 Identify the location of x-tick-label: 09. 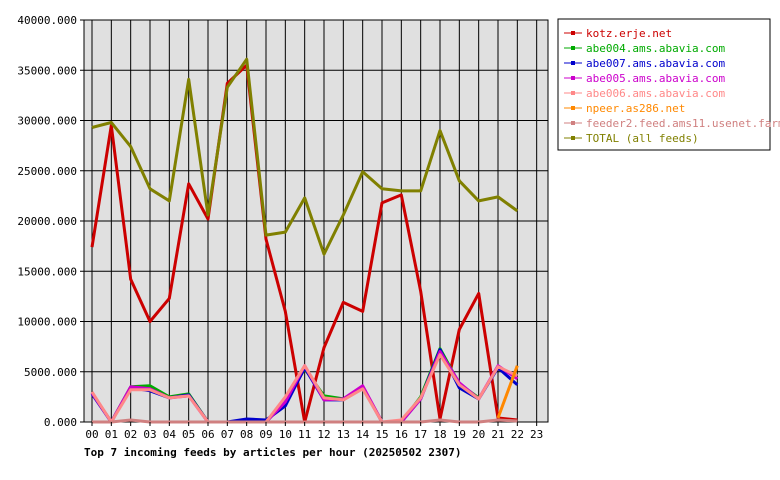
(265, 434).